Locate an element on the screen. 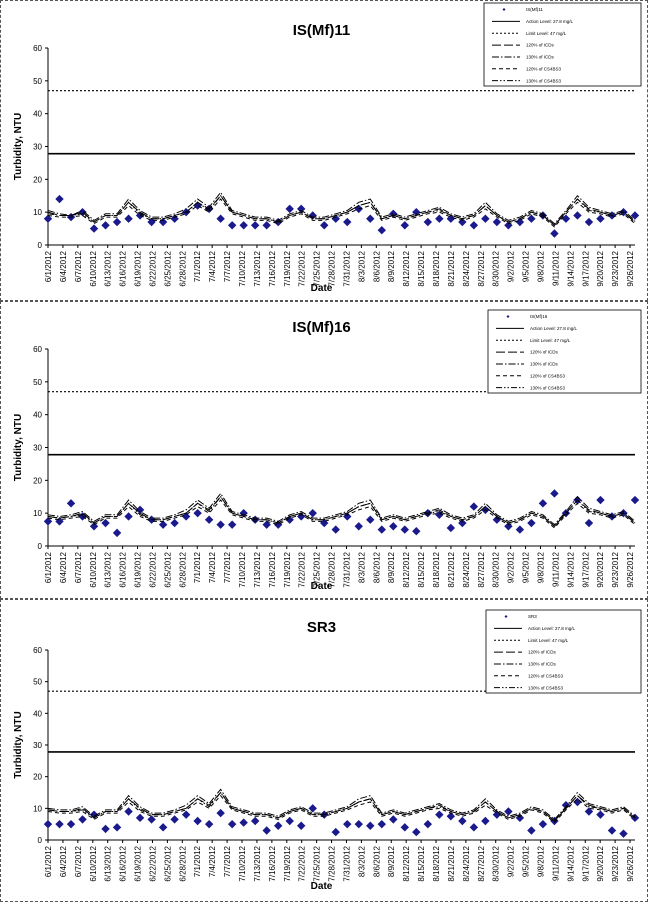 This screenshot has height=904, width=650. x-tick-label: 9/23/2012 is located at coordinates (615, 569).